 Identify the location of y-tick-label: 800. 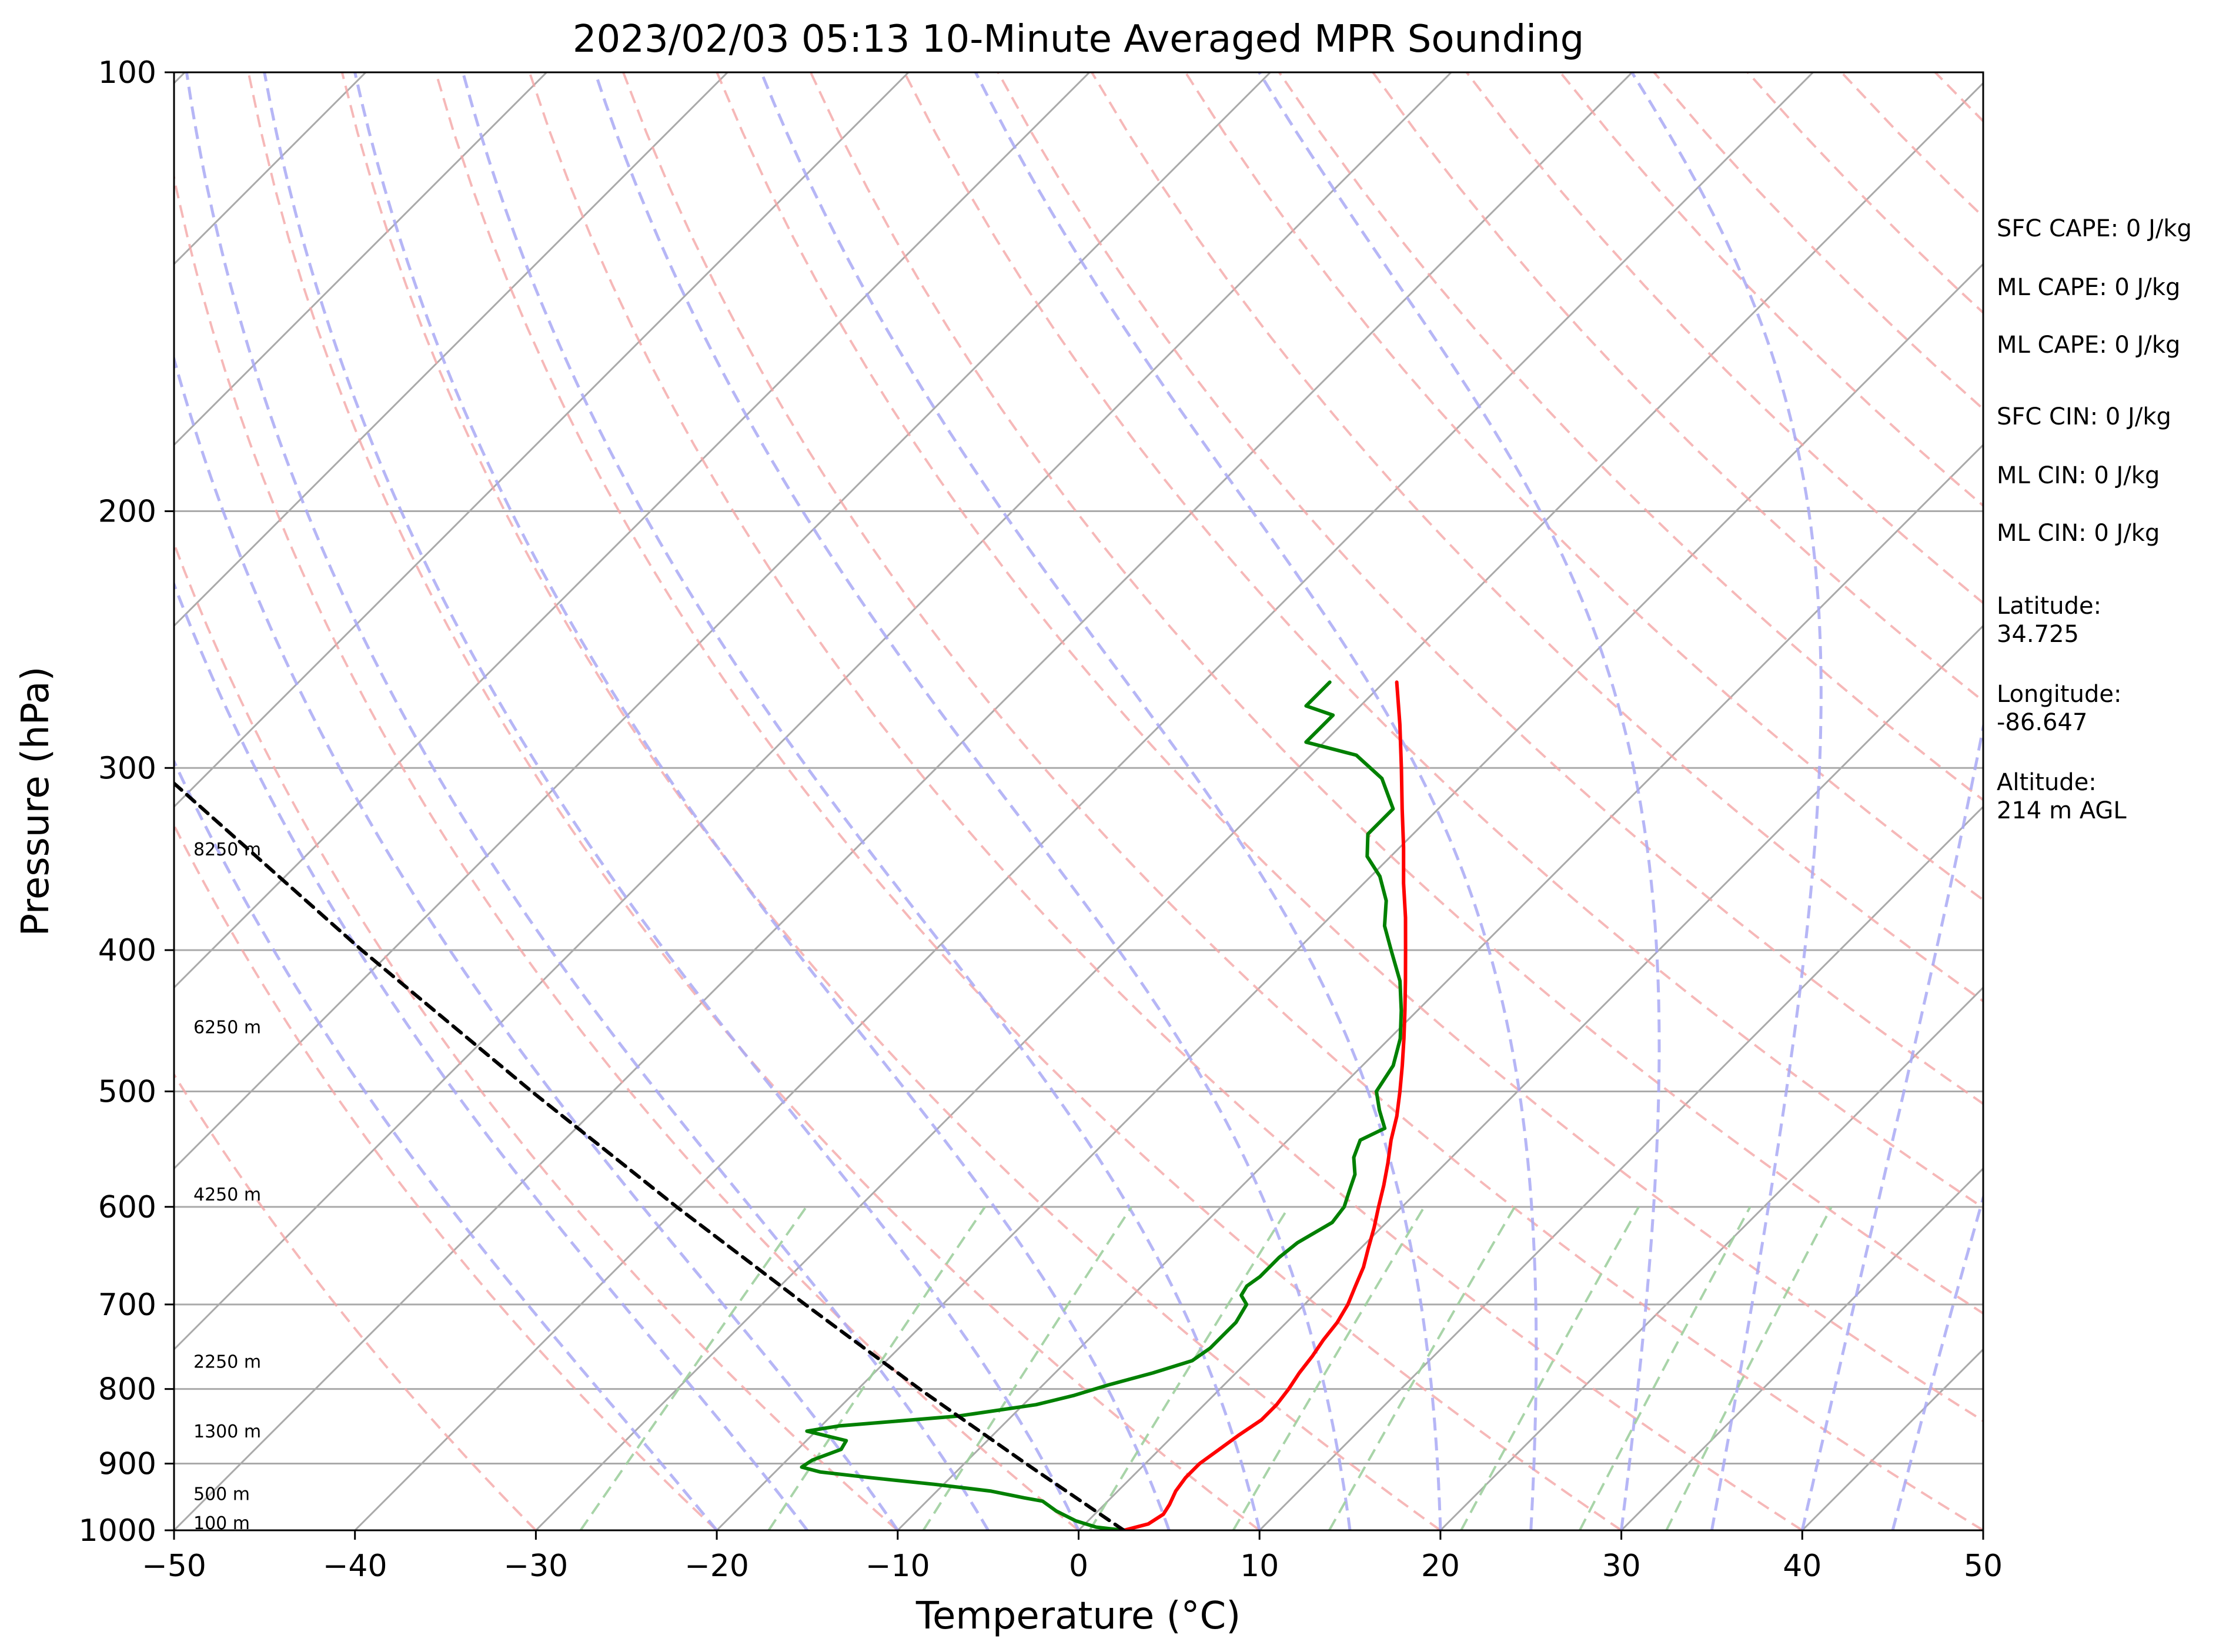
(127, 1390).